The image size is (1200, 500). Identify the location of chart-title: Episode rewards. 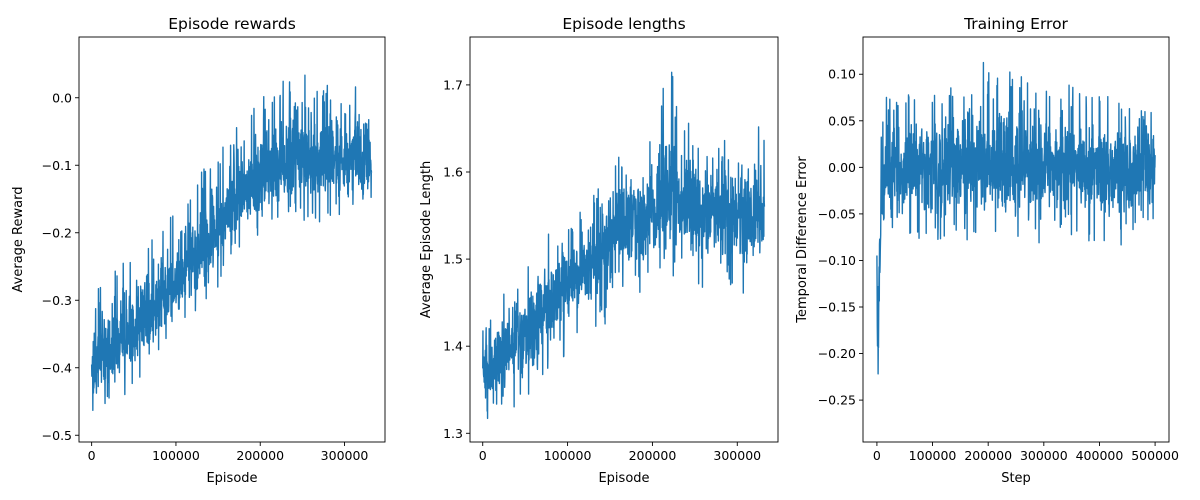
(232, 24).